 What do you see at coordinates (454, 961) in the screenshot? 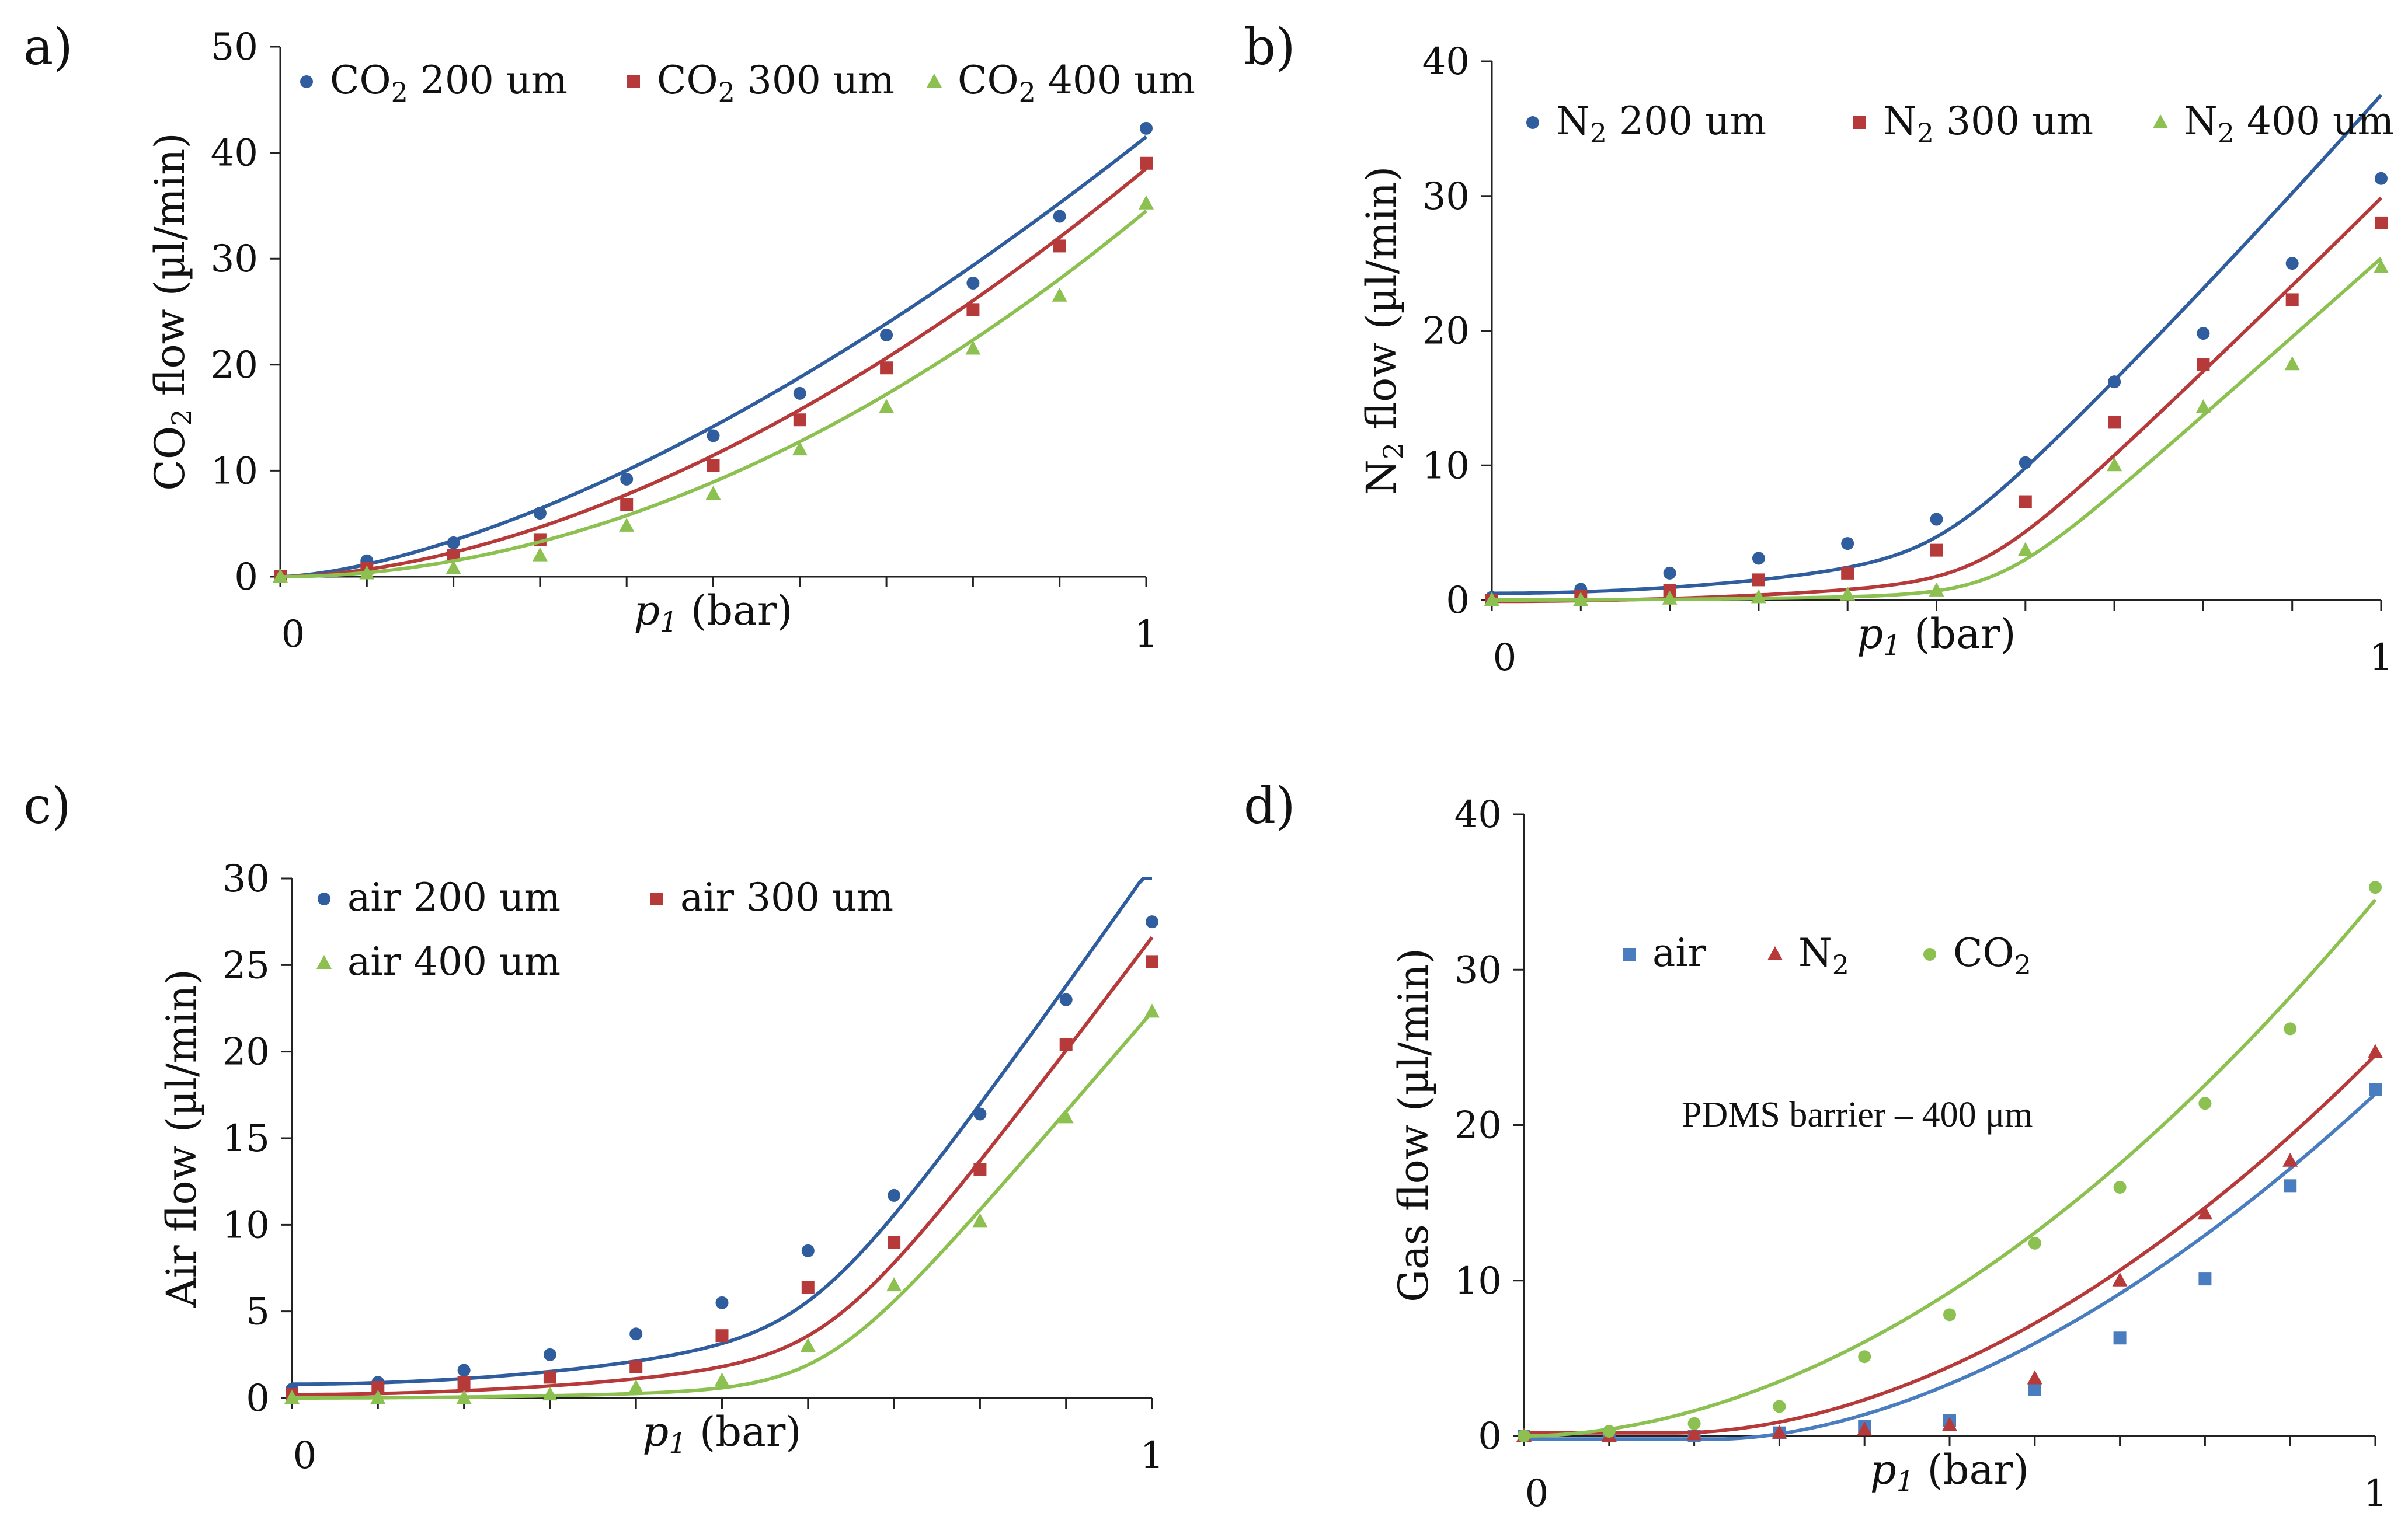
I see `legend-label: air 400 um` at bounding box center [454, 961].